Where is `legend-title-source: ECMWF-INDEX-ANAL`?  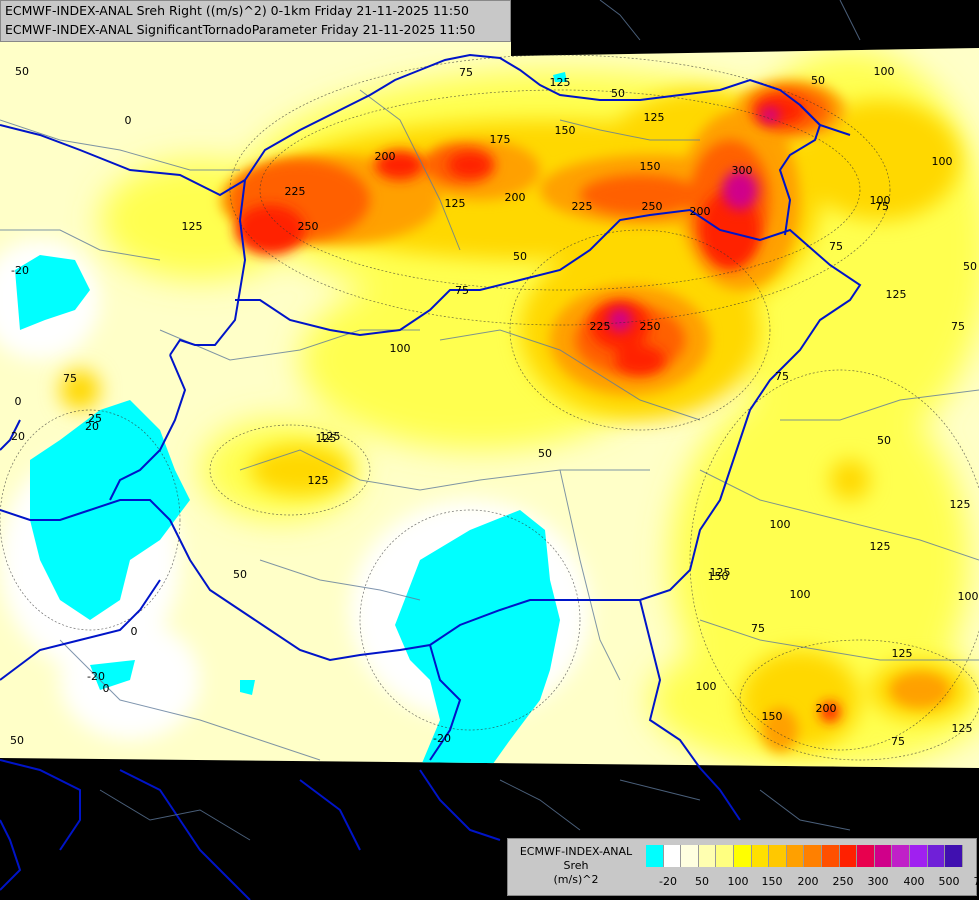 legend-title-source: ECMWF-INDEX-ANAL is located at coordinates (576, 851).